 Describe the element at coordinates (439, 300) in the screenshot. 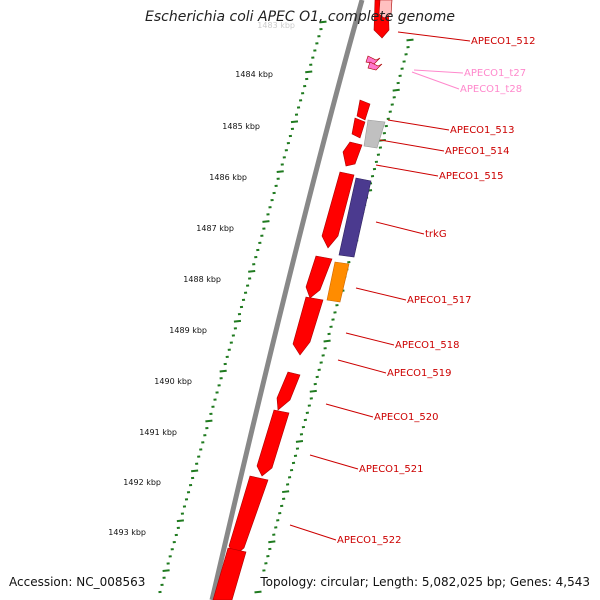

I see `gene-label: APECO1_517` at that location.